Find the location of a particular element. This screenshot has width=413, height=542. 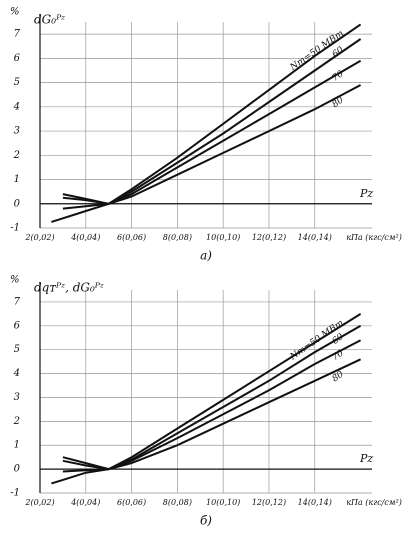

series-label: 70 is located at coordinates (338, 355).